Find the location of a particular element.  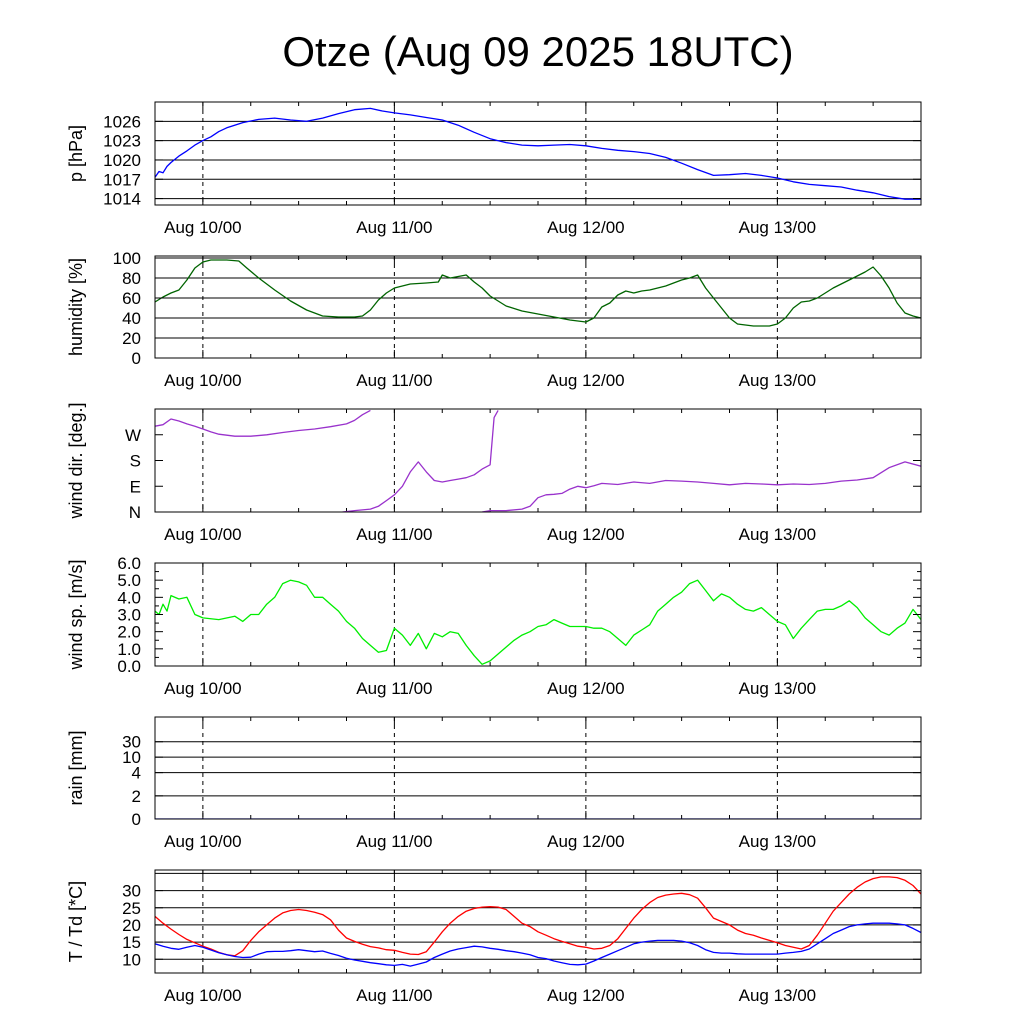

wind_dir-x-tick-label: Aug 12/00 is located at coordinates (586, 534).